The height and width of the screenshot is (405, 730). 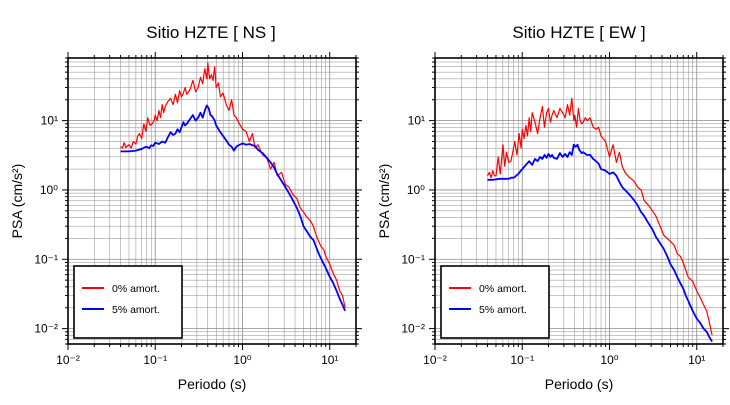 I want to click on chart-title: Sitio HZTE [ NS ], so click(x=210, y=32).